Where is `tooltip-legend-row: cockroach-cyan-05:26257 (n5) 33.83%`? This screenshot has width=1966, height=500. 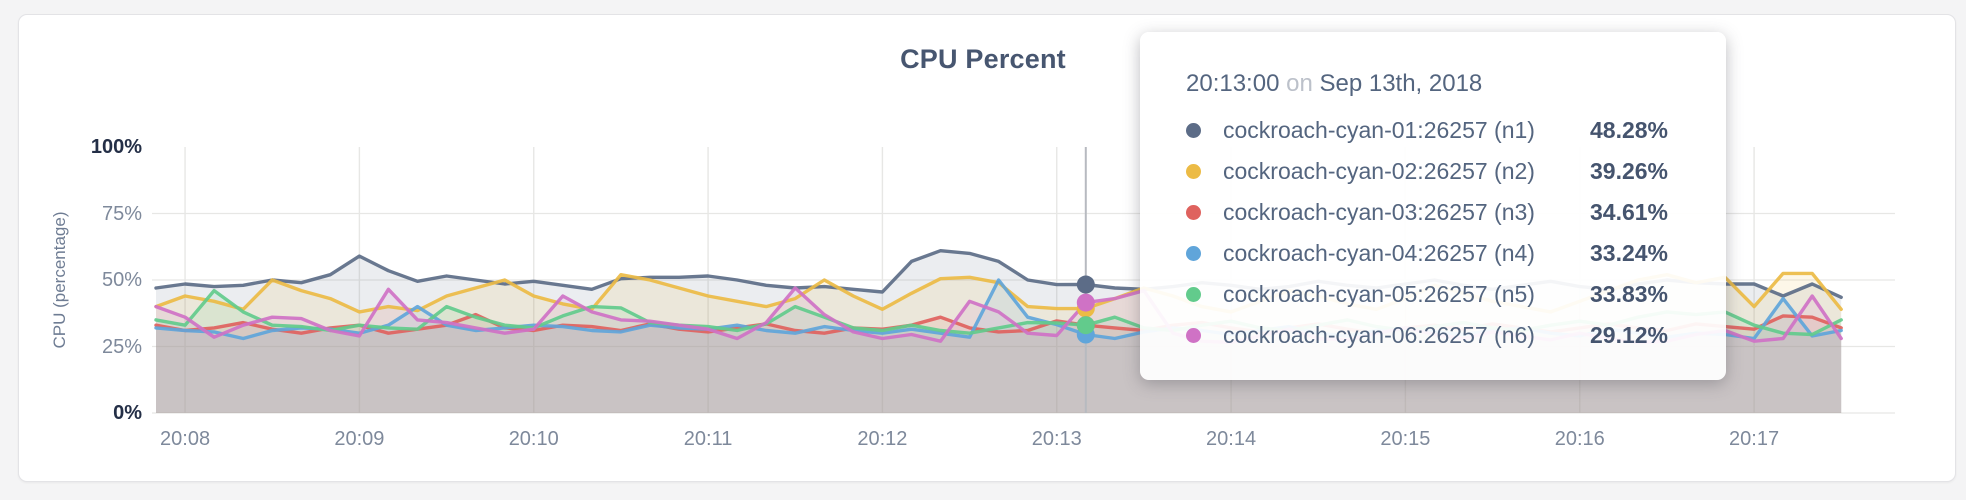
tooltip-legend-row: cockroach-cyan-05:26257 (n5) 33.83% is located at coordinates (1427, 294).